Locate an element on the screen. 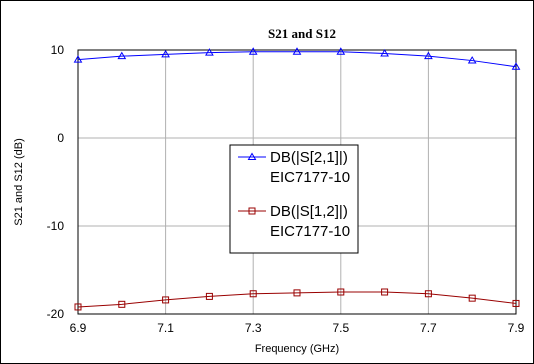  x-tick-label: 7.7 is located at coordinates (428, 328).